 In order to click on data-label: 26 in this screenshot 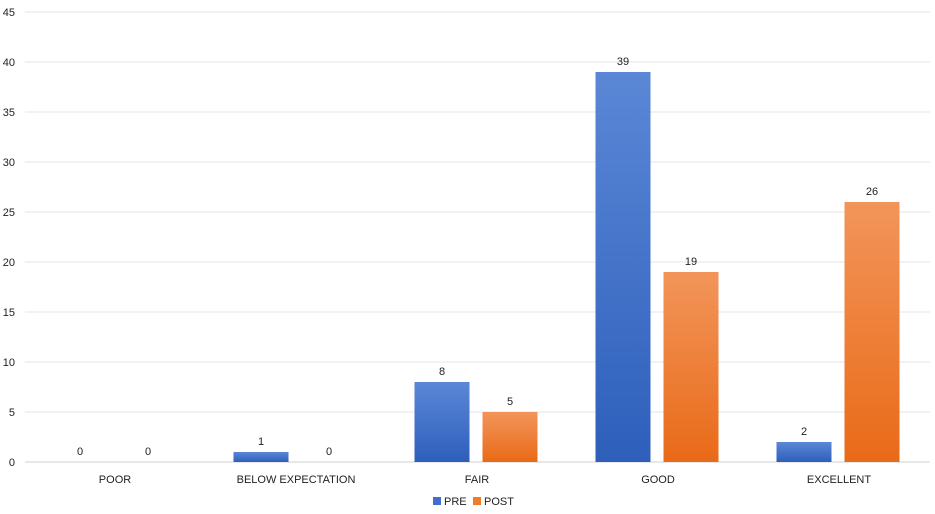, I will do `click(872, 192)`.